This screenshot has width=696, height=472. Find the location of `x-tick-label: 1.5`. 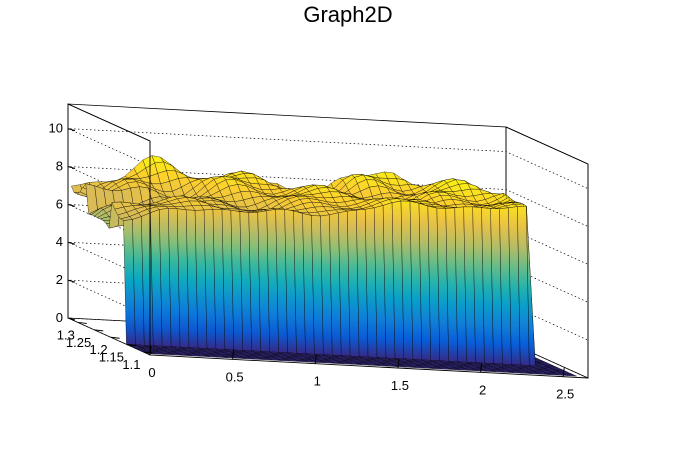

x-tick-label: 1.5 is located at coordinates (400, 385).